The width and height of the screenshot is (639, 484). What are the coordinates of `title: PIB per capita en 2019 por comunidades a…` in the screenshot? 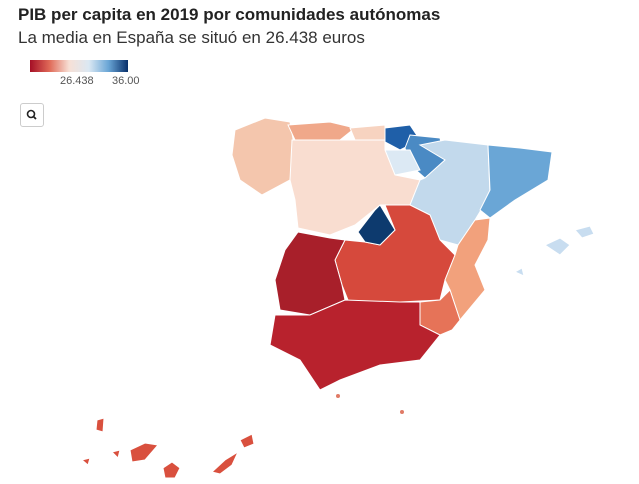 It's located at (229, 14).